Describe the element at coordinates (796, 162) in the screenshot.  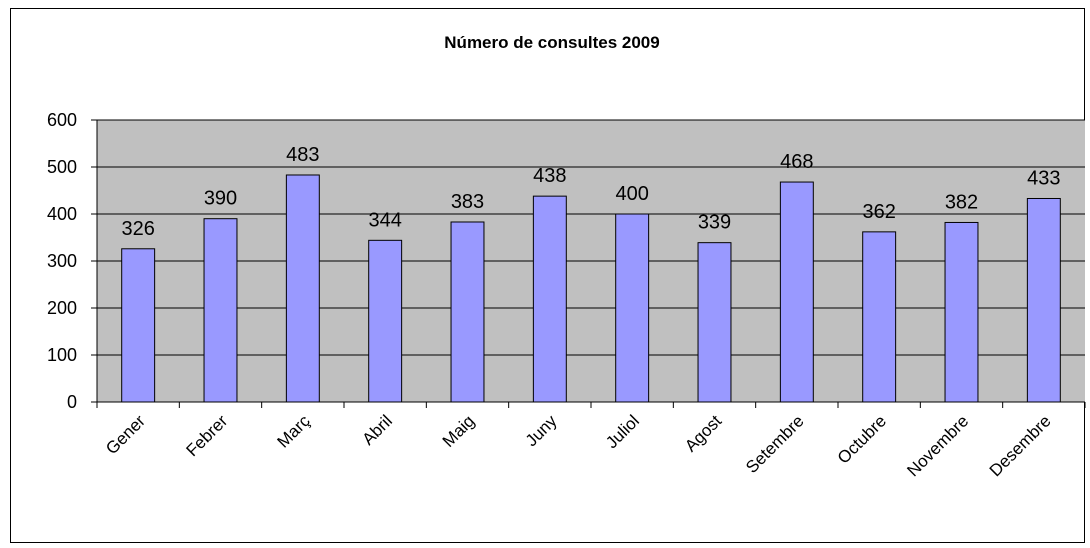
I see `data-label: 468` at that location.